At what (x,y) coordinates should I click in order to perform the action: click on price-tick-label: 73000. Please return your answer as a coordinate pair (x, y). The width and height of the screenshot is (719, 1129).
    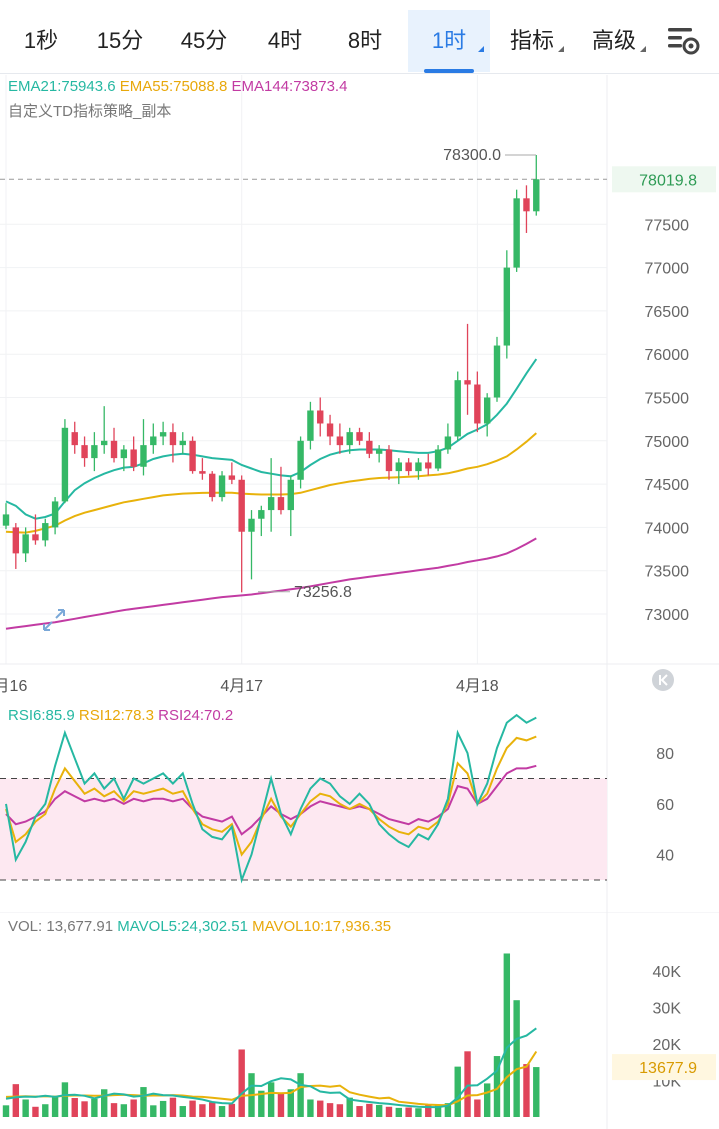
    Looking at the image, I should click on (667, 615).